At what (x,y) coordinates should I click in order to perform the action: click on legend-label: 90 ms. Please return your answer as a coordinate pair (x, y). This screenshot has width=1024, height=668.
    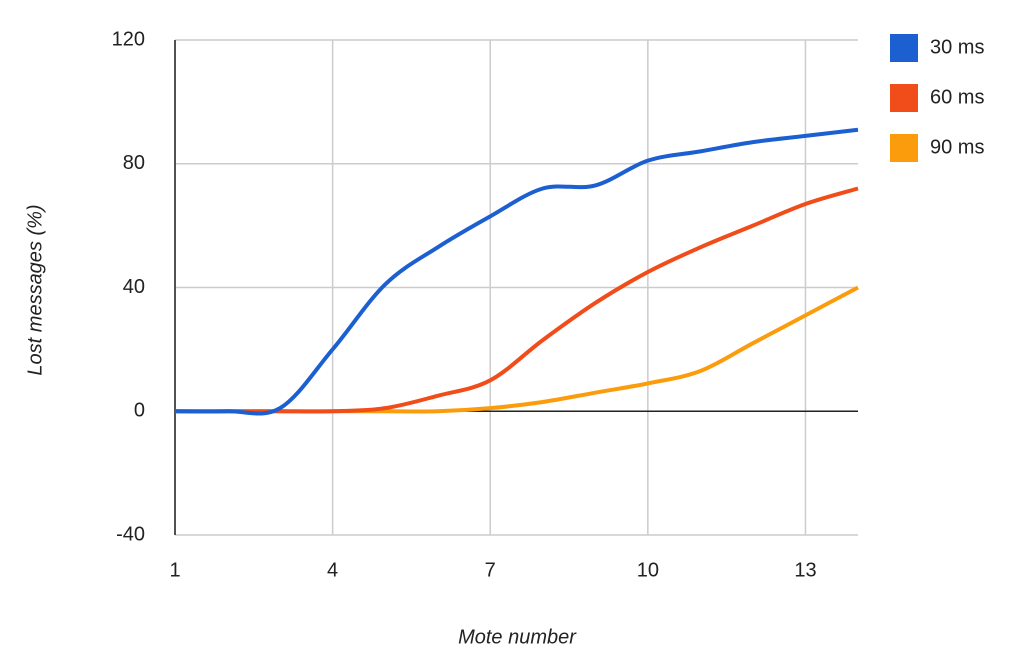
    Looking at the image, I should click on (957, 147).